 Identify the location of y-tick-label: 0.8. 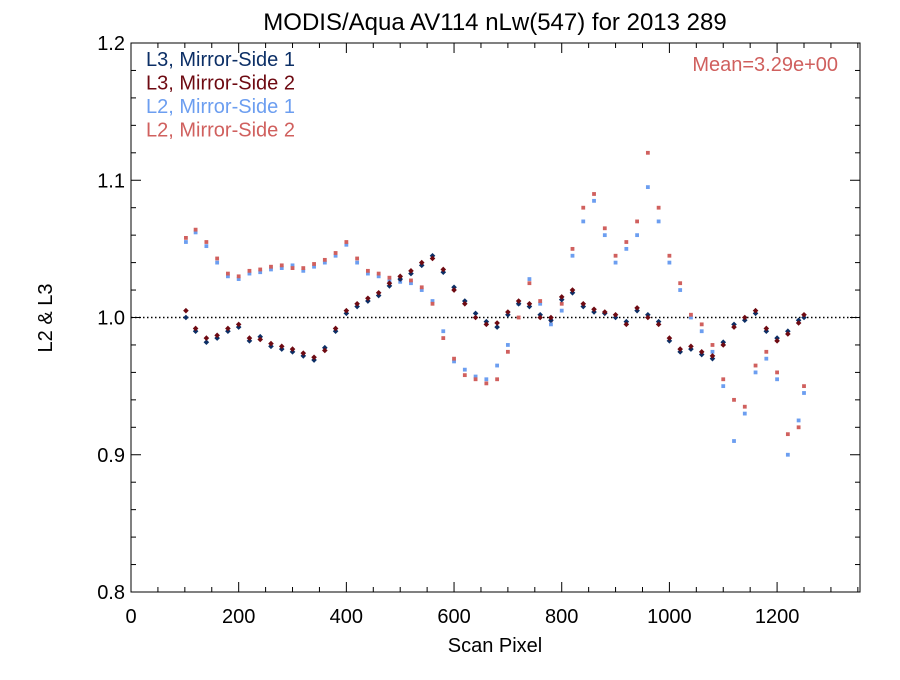
(111, 593).